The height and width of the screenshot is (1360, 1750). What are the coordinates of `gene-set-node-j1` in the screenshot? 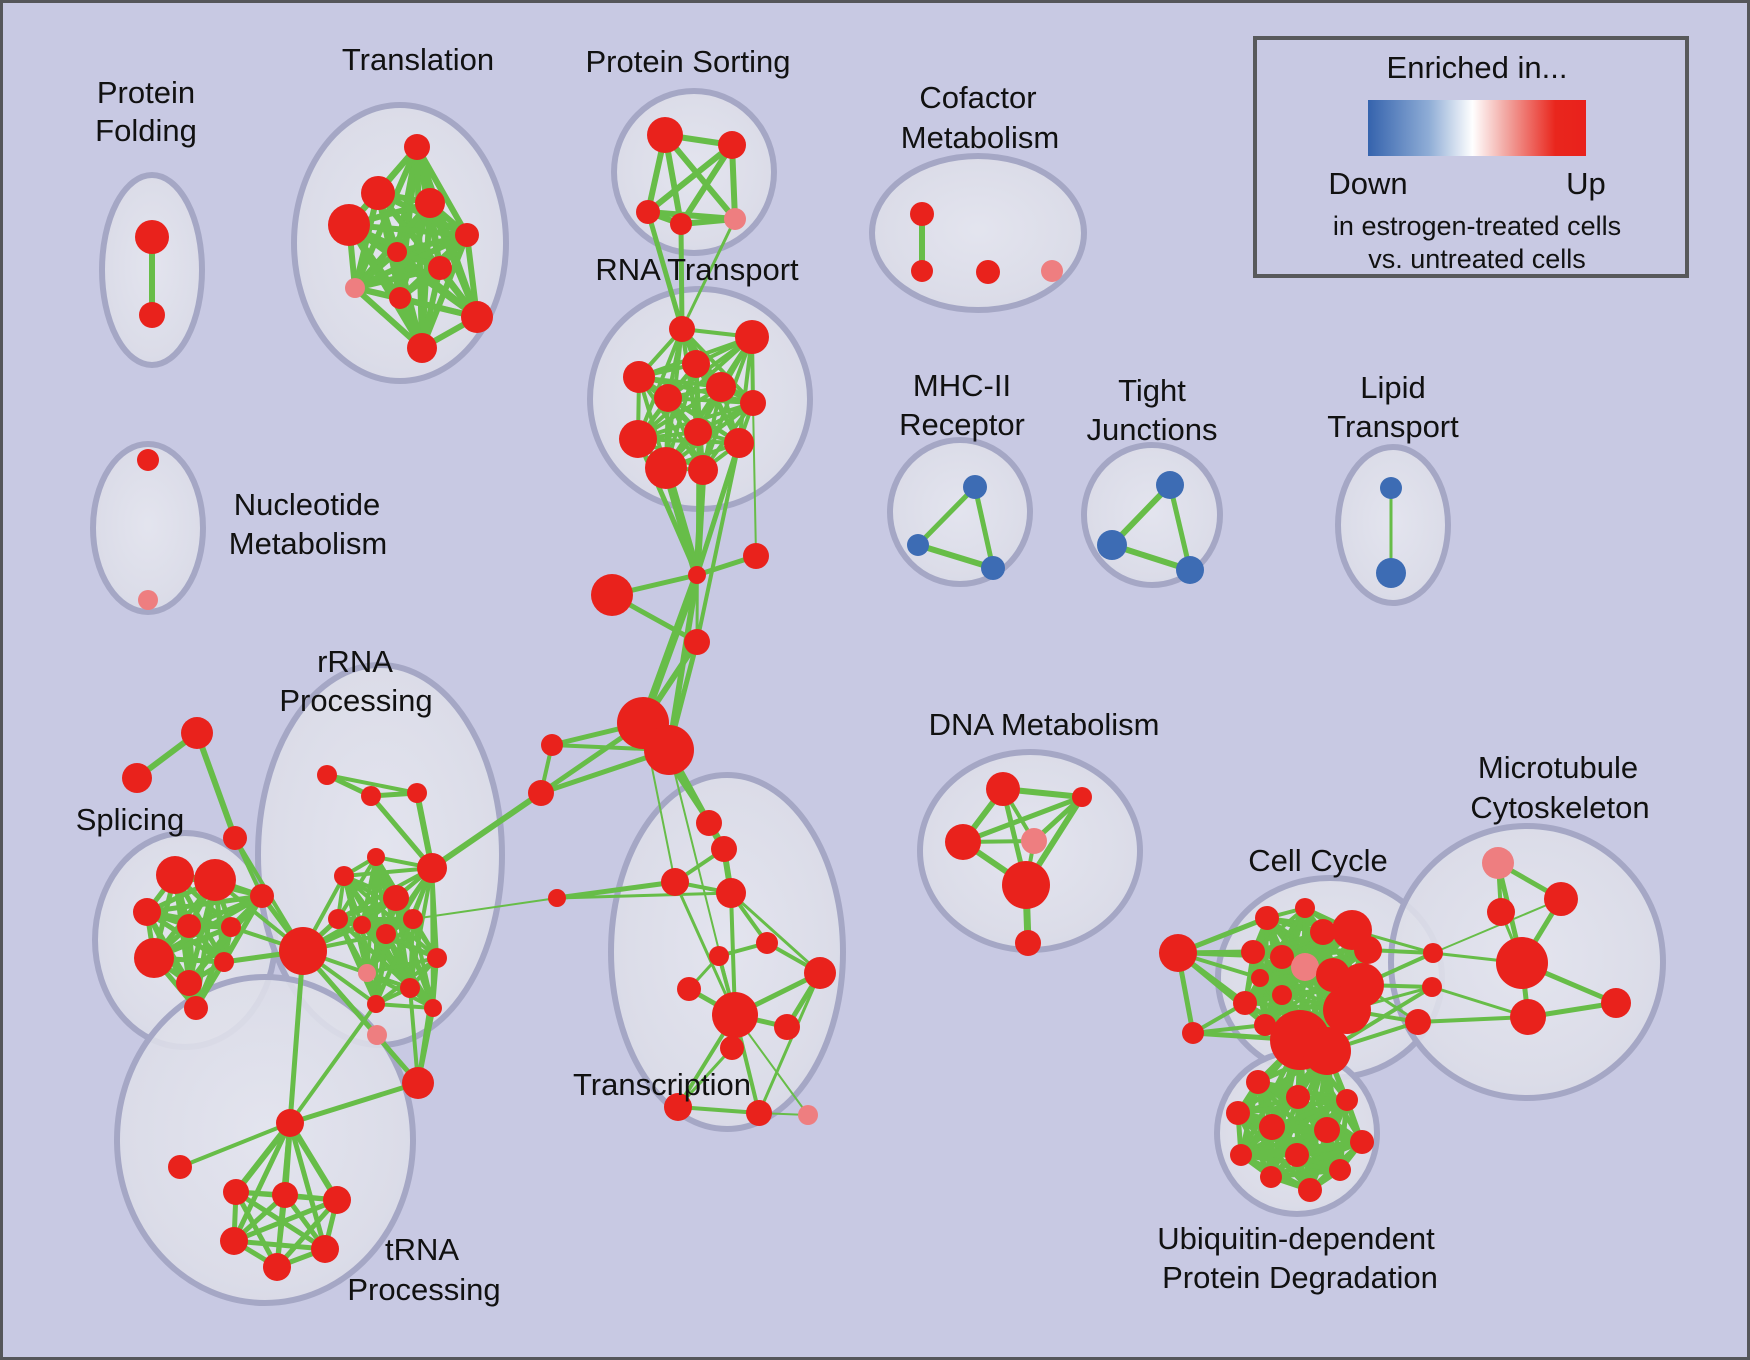 It's located at (1170, 485).